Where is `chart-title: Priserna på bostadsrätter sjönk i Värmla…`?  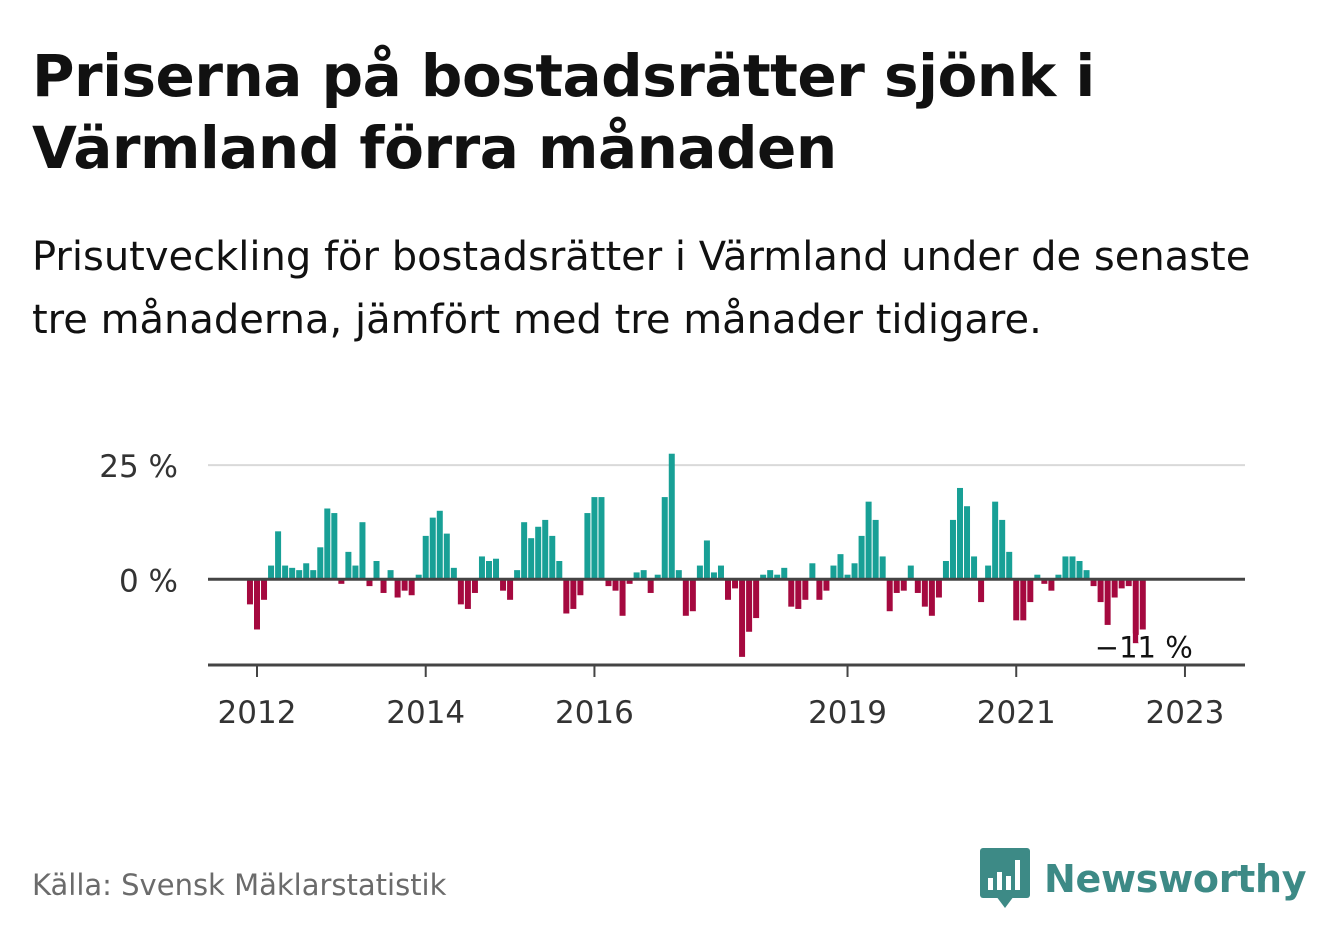
chart-title: Priserna på bostadsrätter sjönk i Värmla… is located at coordinates (563, 112).